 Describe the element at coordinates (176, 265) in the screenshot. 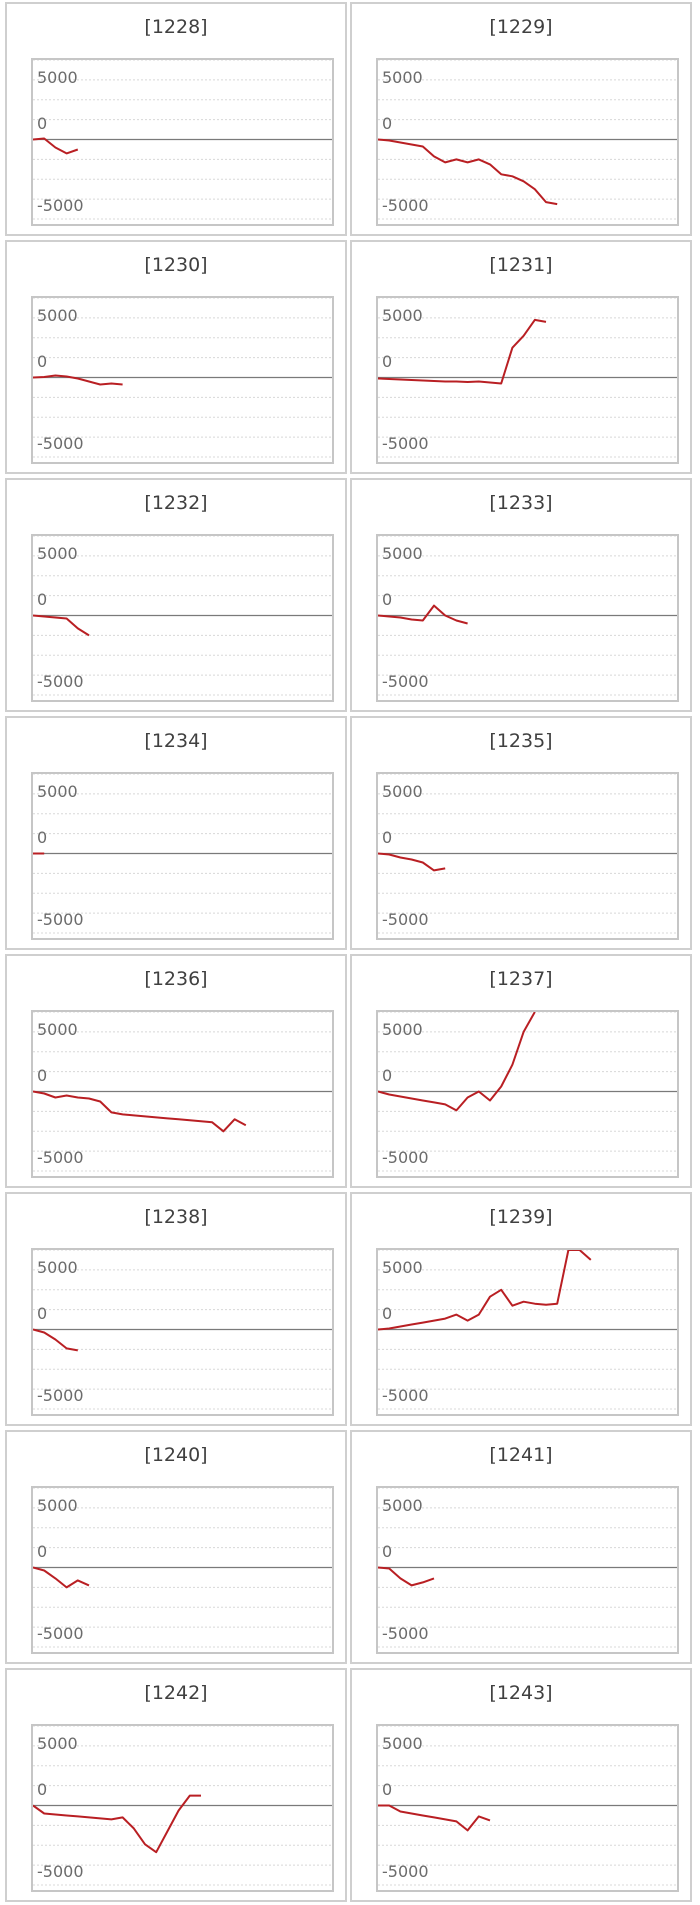

I see `chart-title: [1230]` at that location.